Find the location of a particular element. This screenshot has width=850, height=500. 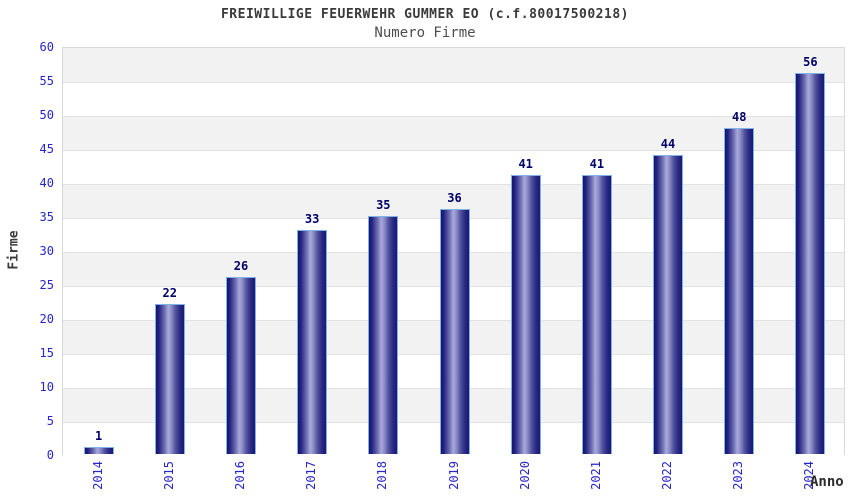

bar-value-label: 56 is located at coordinates (810, 62).